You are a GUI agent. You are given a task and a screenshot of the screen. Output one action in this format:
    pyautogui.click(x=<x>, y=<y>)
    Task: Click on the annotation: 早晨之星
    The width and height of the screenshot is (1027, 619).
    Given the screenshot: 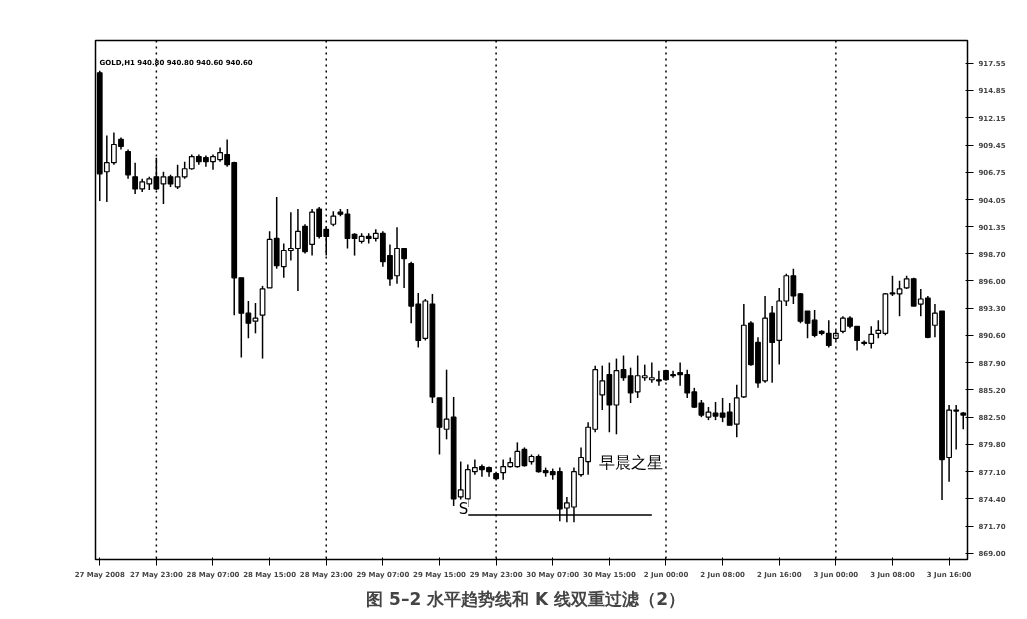 What is the action you would take?
    pyautogui.click(x=630, y=462)
    